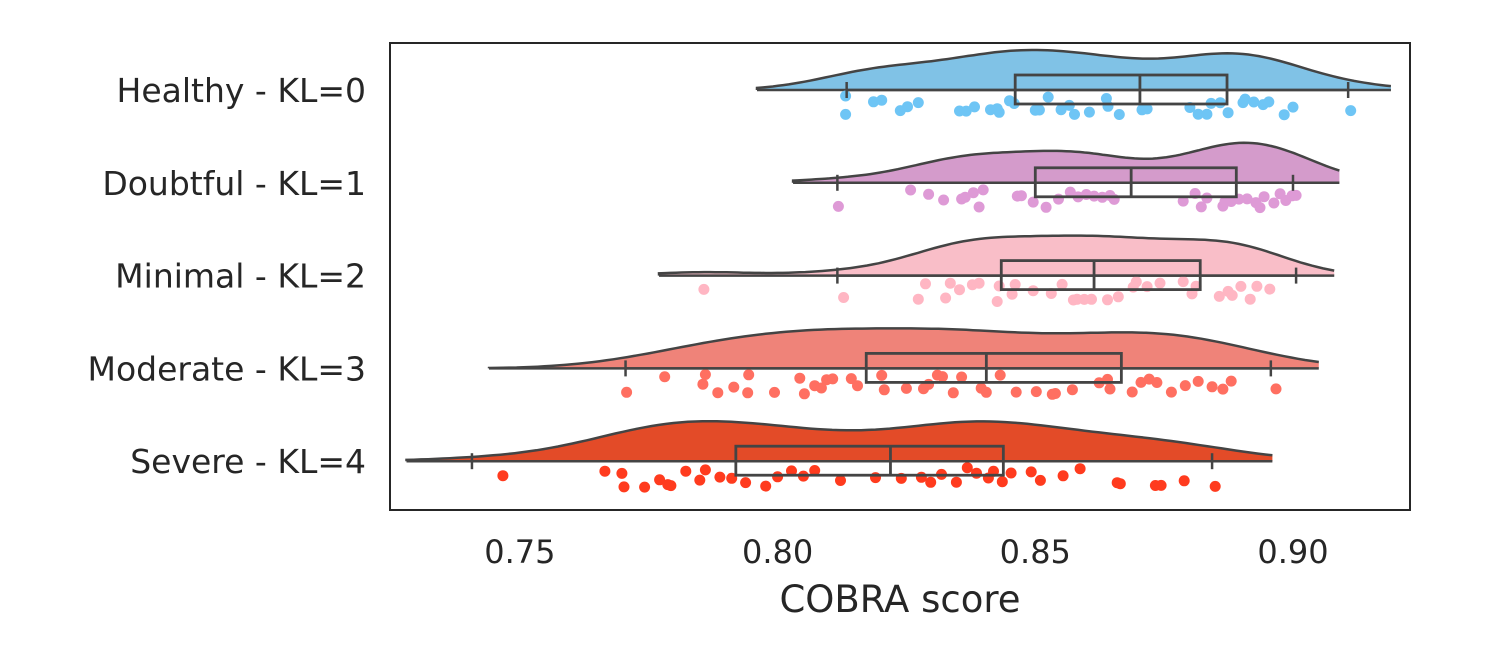 The image size is (1509, 666). I want to click on y-tick-label: Severe - KL=4, so click(248, 461).